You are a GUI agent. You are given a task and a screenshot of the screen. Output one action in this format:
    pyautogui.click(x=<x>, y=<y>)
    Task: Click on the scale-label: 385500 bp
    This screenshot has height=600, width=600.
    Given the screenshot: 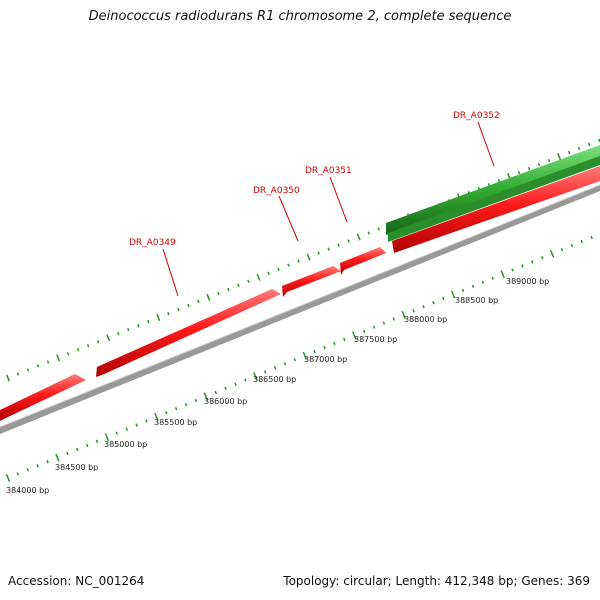 What is the action you would take?
    pyautogui.click(x=175, y=422)
    